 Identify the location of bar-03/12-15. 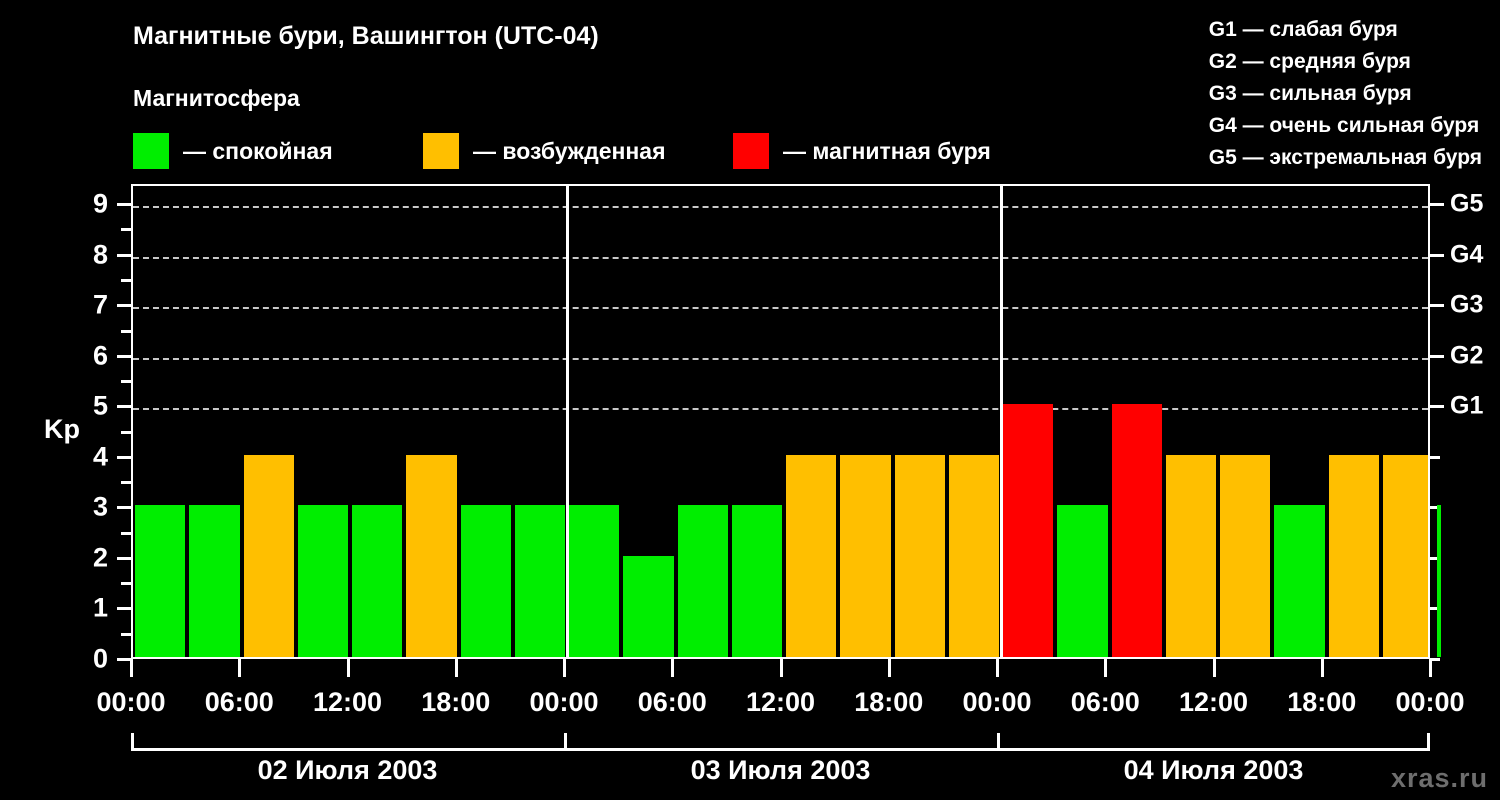
(811, 555).